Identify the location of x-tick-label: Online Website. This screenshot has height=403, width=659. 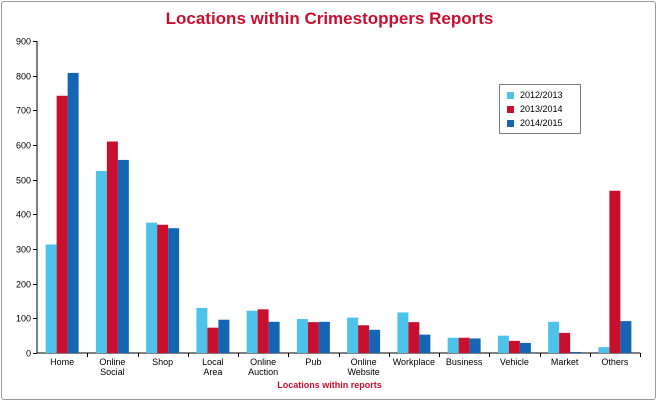
(363, 367).